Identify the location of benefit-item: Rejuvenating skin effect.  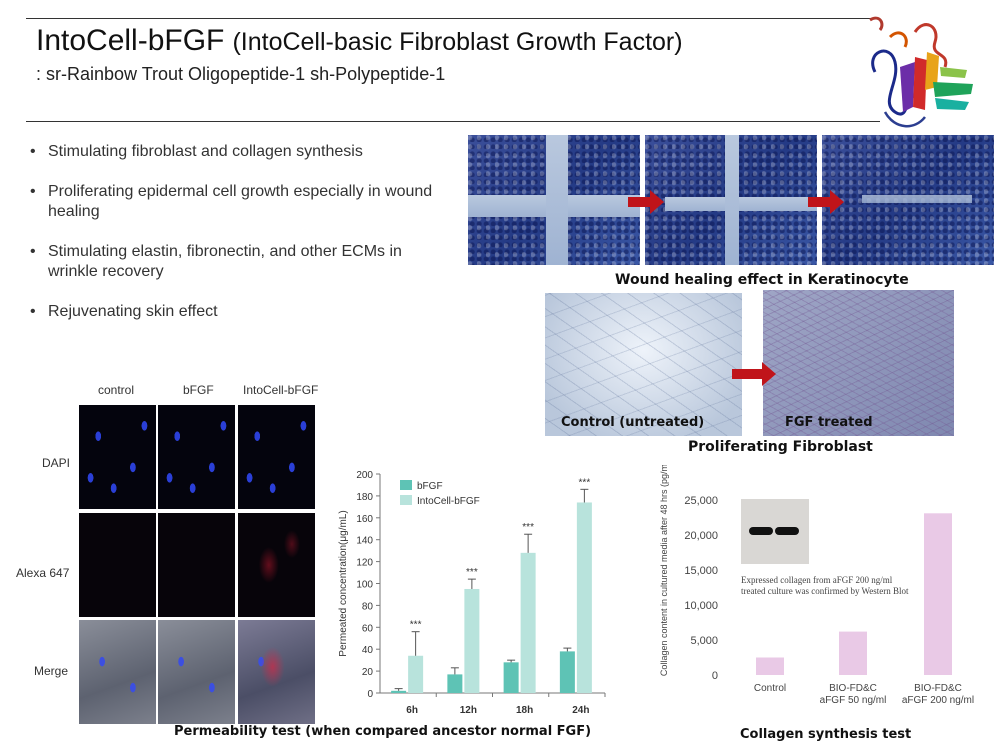
(240, 312).